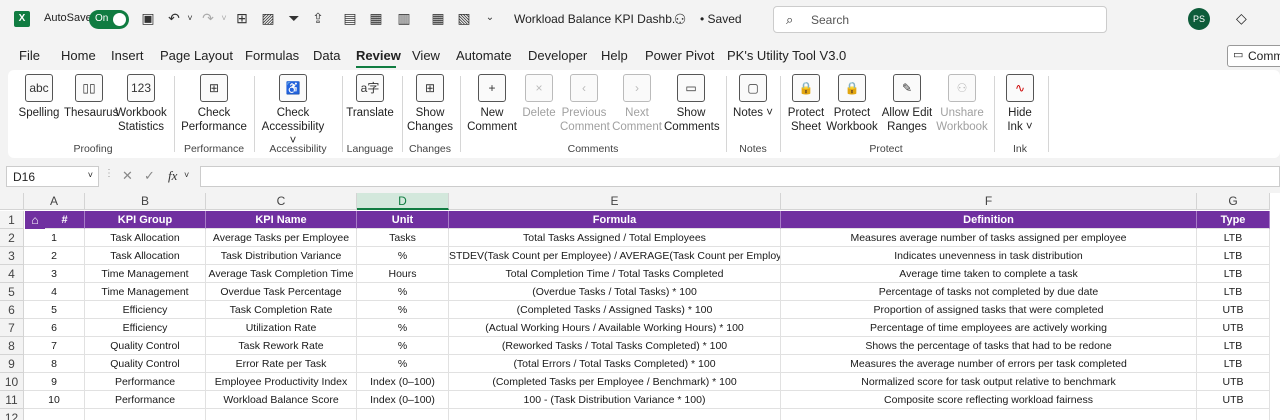 The width and height of the screenshot is (1280, 420). Describe the element at coordinates (615, 201) in the screenshot. I see `column-header-e: E` at that location.